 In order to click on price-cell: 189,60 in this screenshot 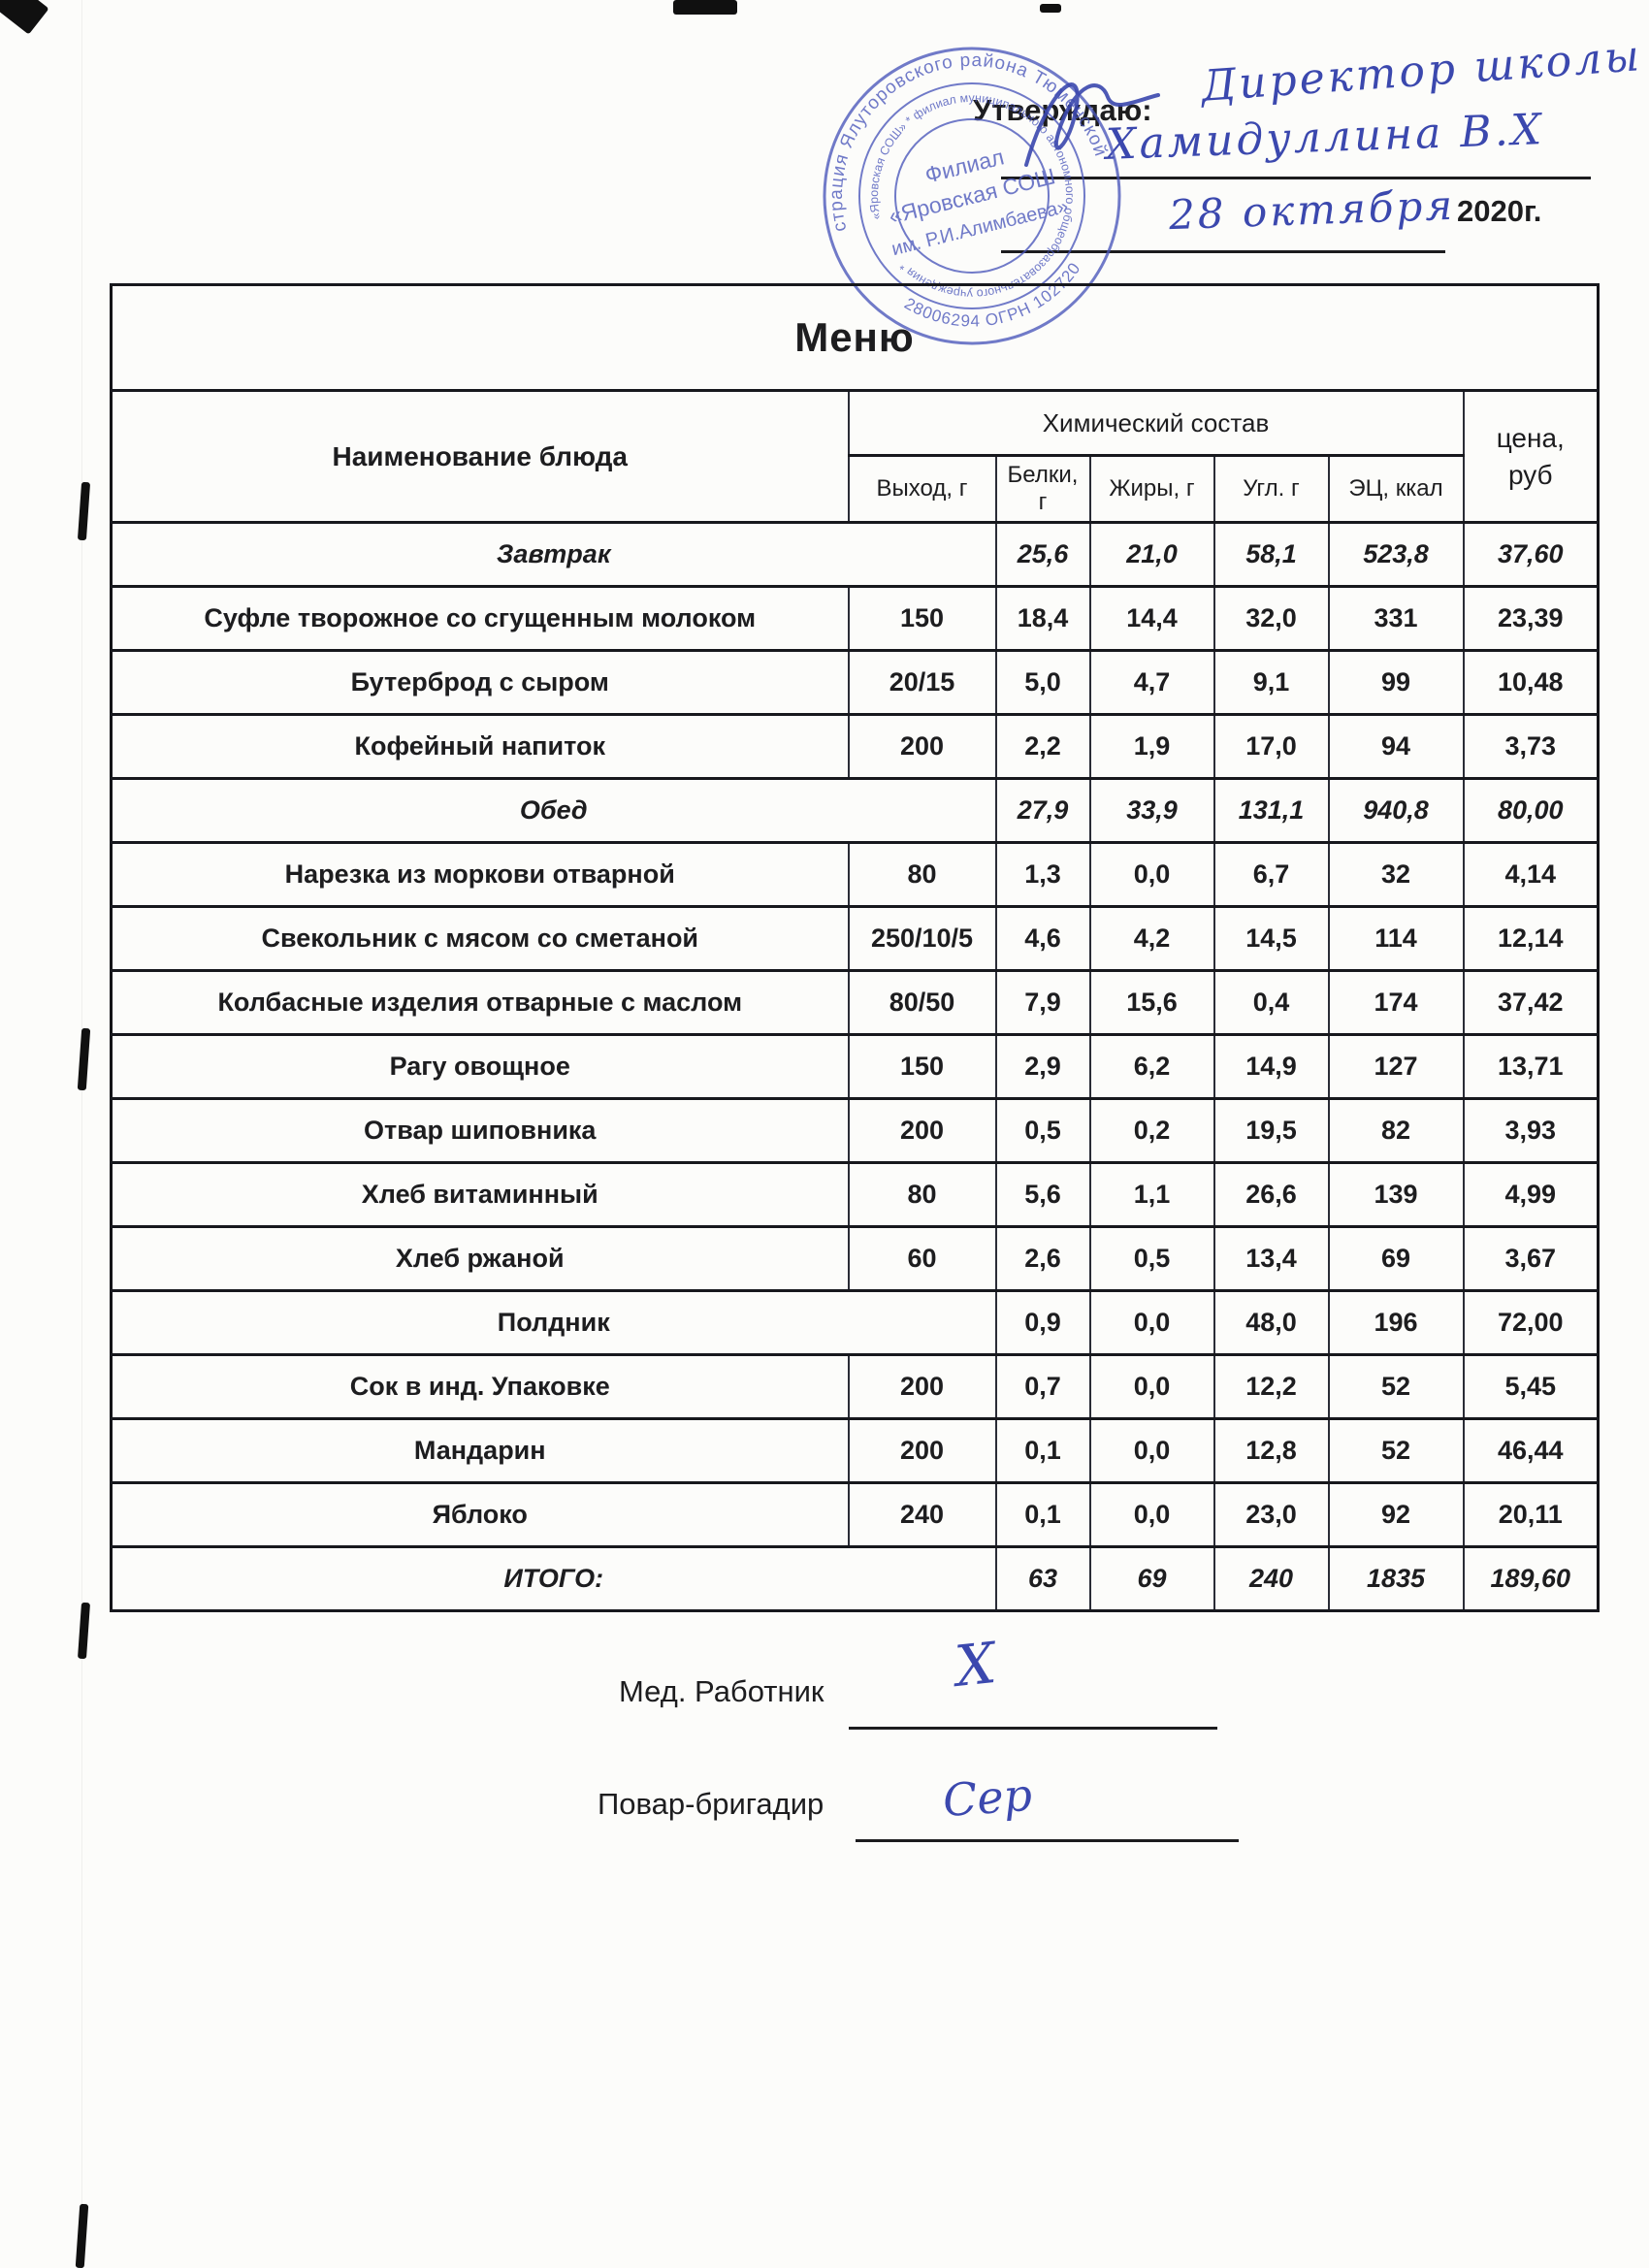, I will do `click(1531, 1578)`.